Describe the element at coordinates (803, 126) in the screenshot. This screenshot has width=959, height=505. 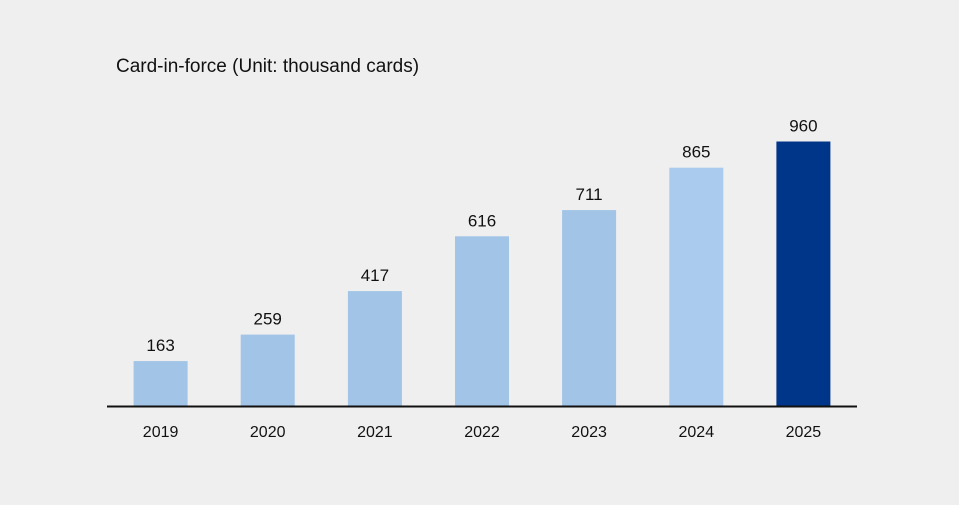
I see `value-label-2025: 960` at that location.